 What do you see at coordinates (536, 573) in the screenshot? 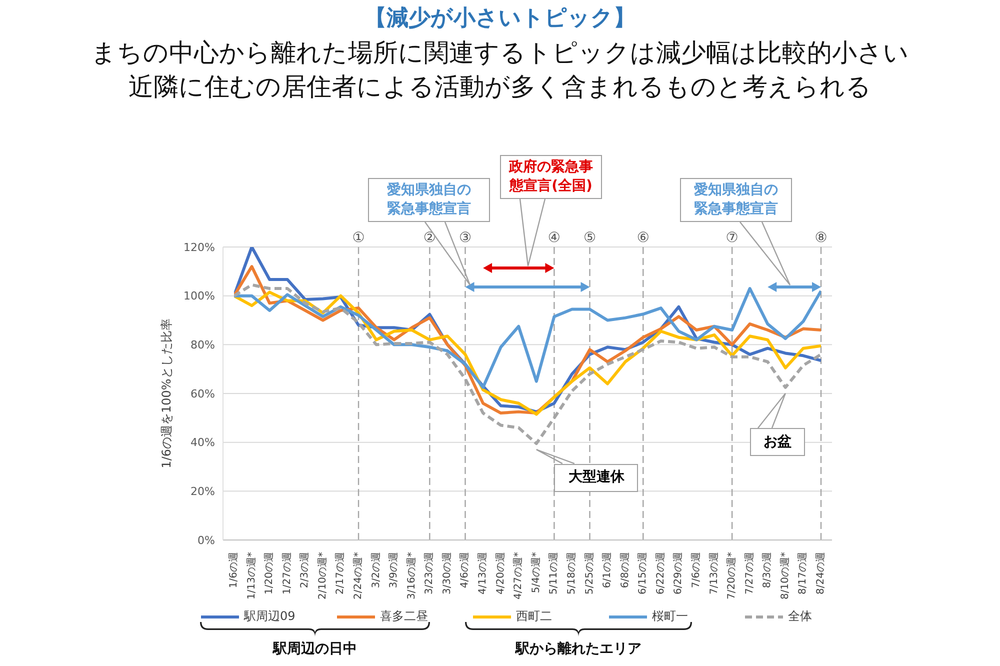
I see `x-tick-label: 5/4の週*` at bounding box center [536, 573].